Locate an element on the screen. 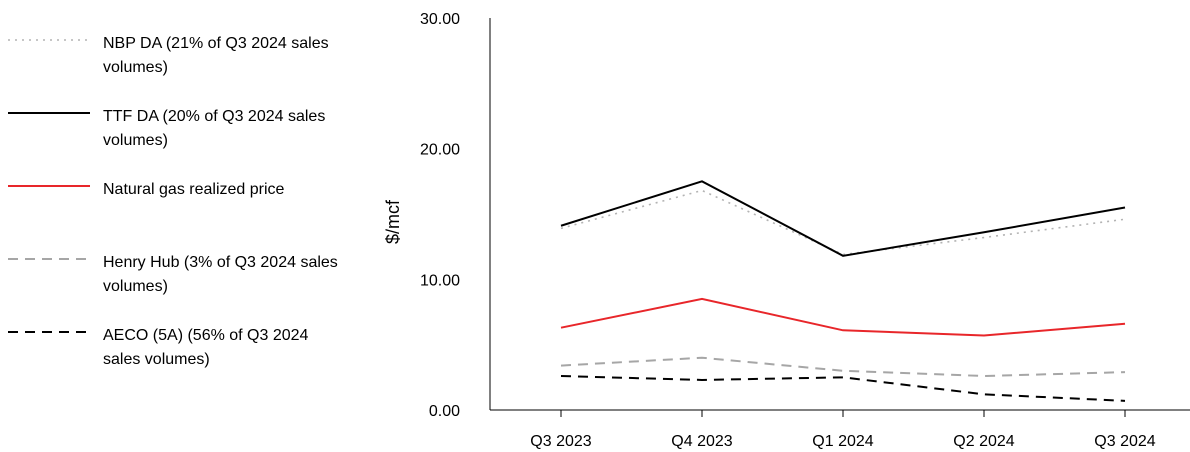 Image resolution: width=1190 pixels, height=452 pixels. legend-item-ttf: TTF DA (20% of Q3 2024 sales volumes) is located at coordinates (173, 141).